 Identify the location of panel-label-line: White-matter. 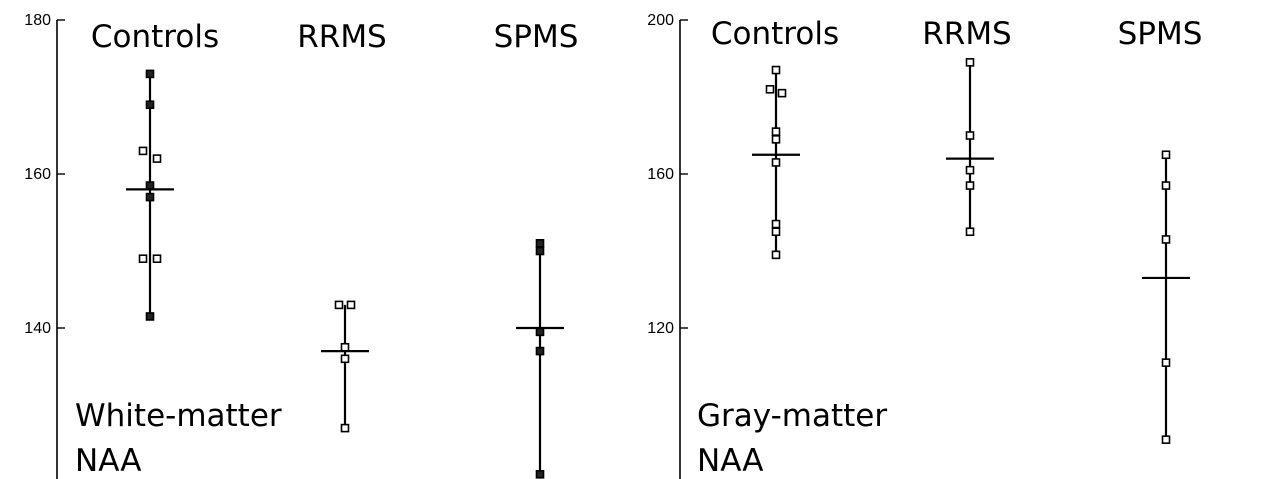
(178, 416).